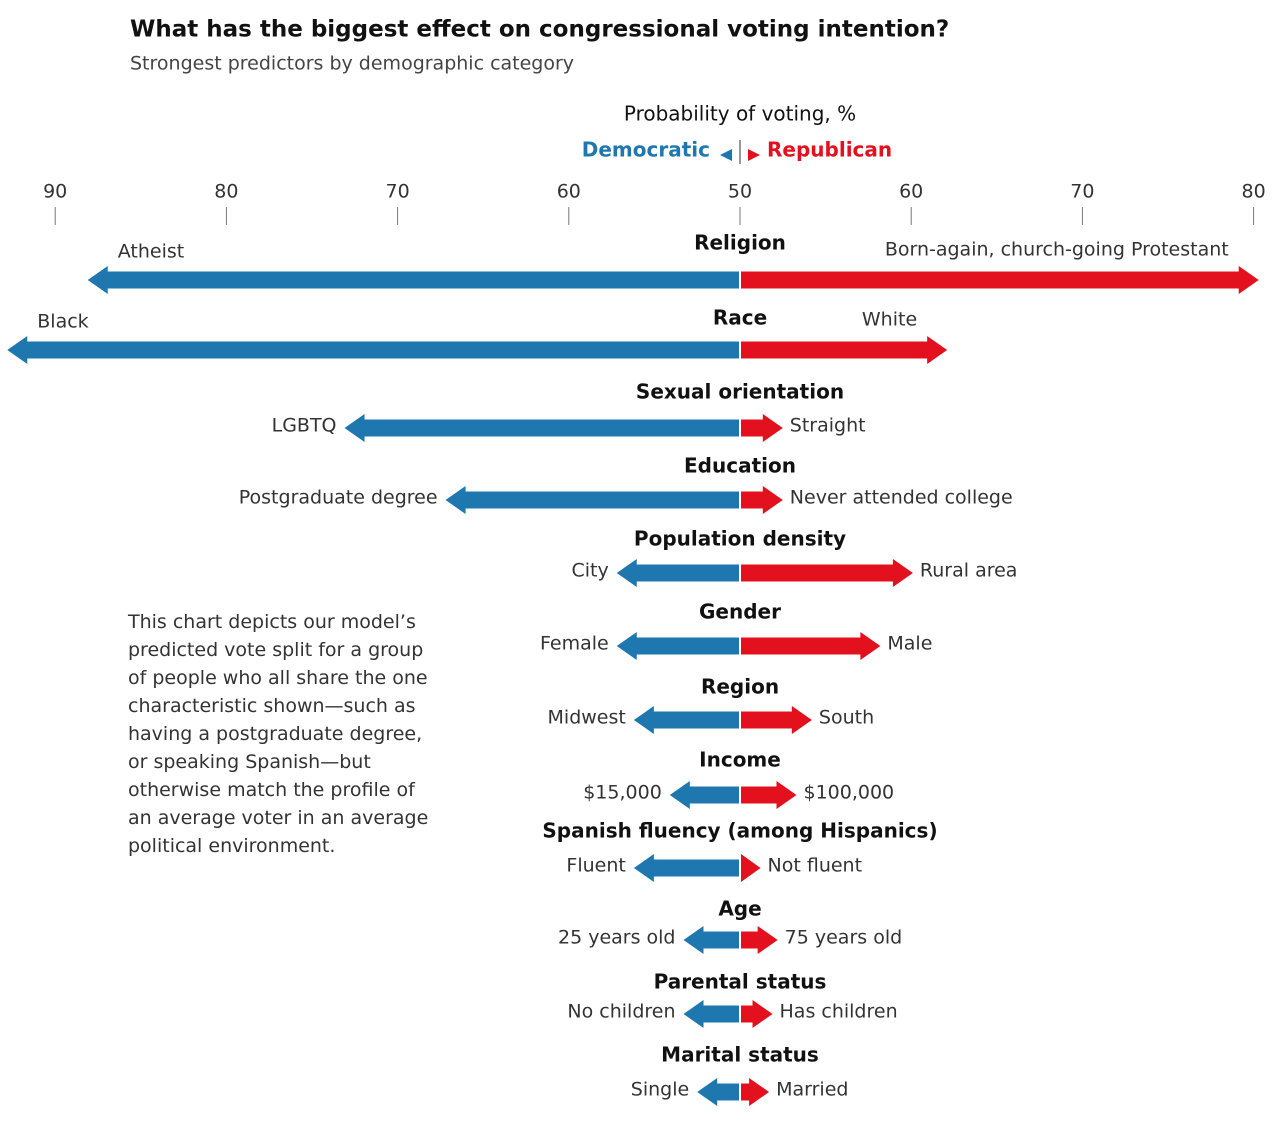  What do you see at coordinates (617, 938) in the screenshot?
I see `democratic-label: 25 years old` at bounding box center [617, 938].